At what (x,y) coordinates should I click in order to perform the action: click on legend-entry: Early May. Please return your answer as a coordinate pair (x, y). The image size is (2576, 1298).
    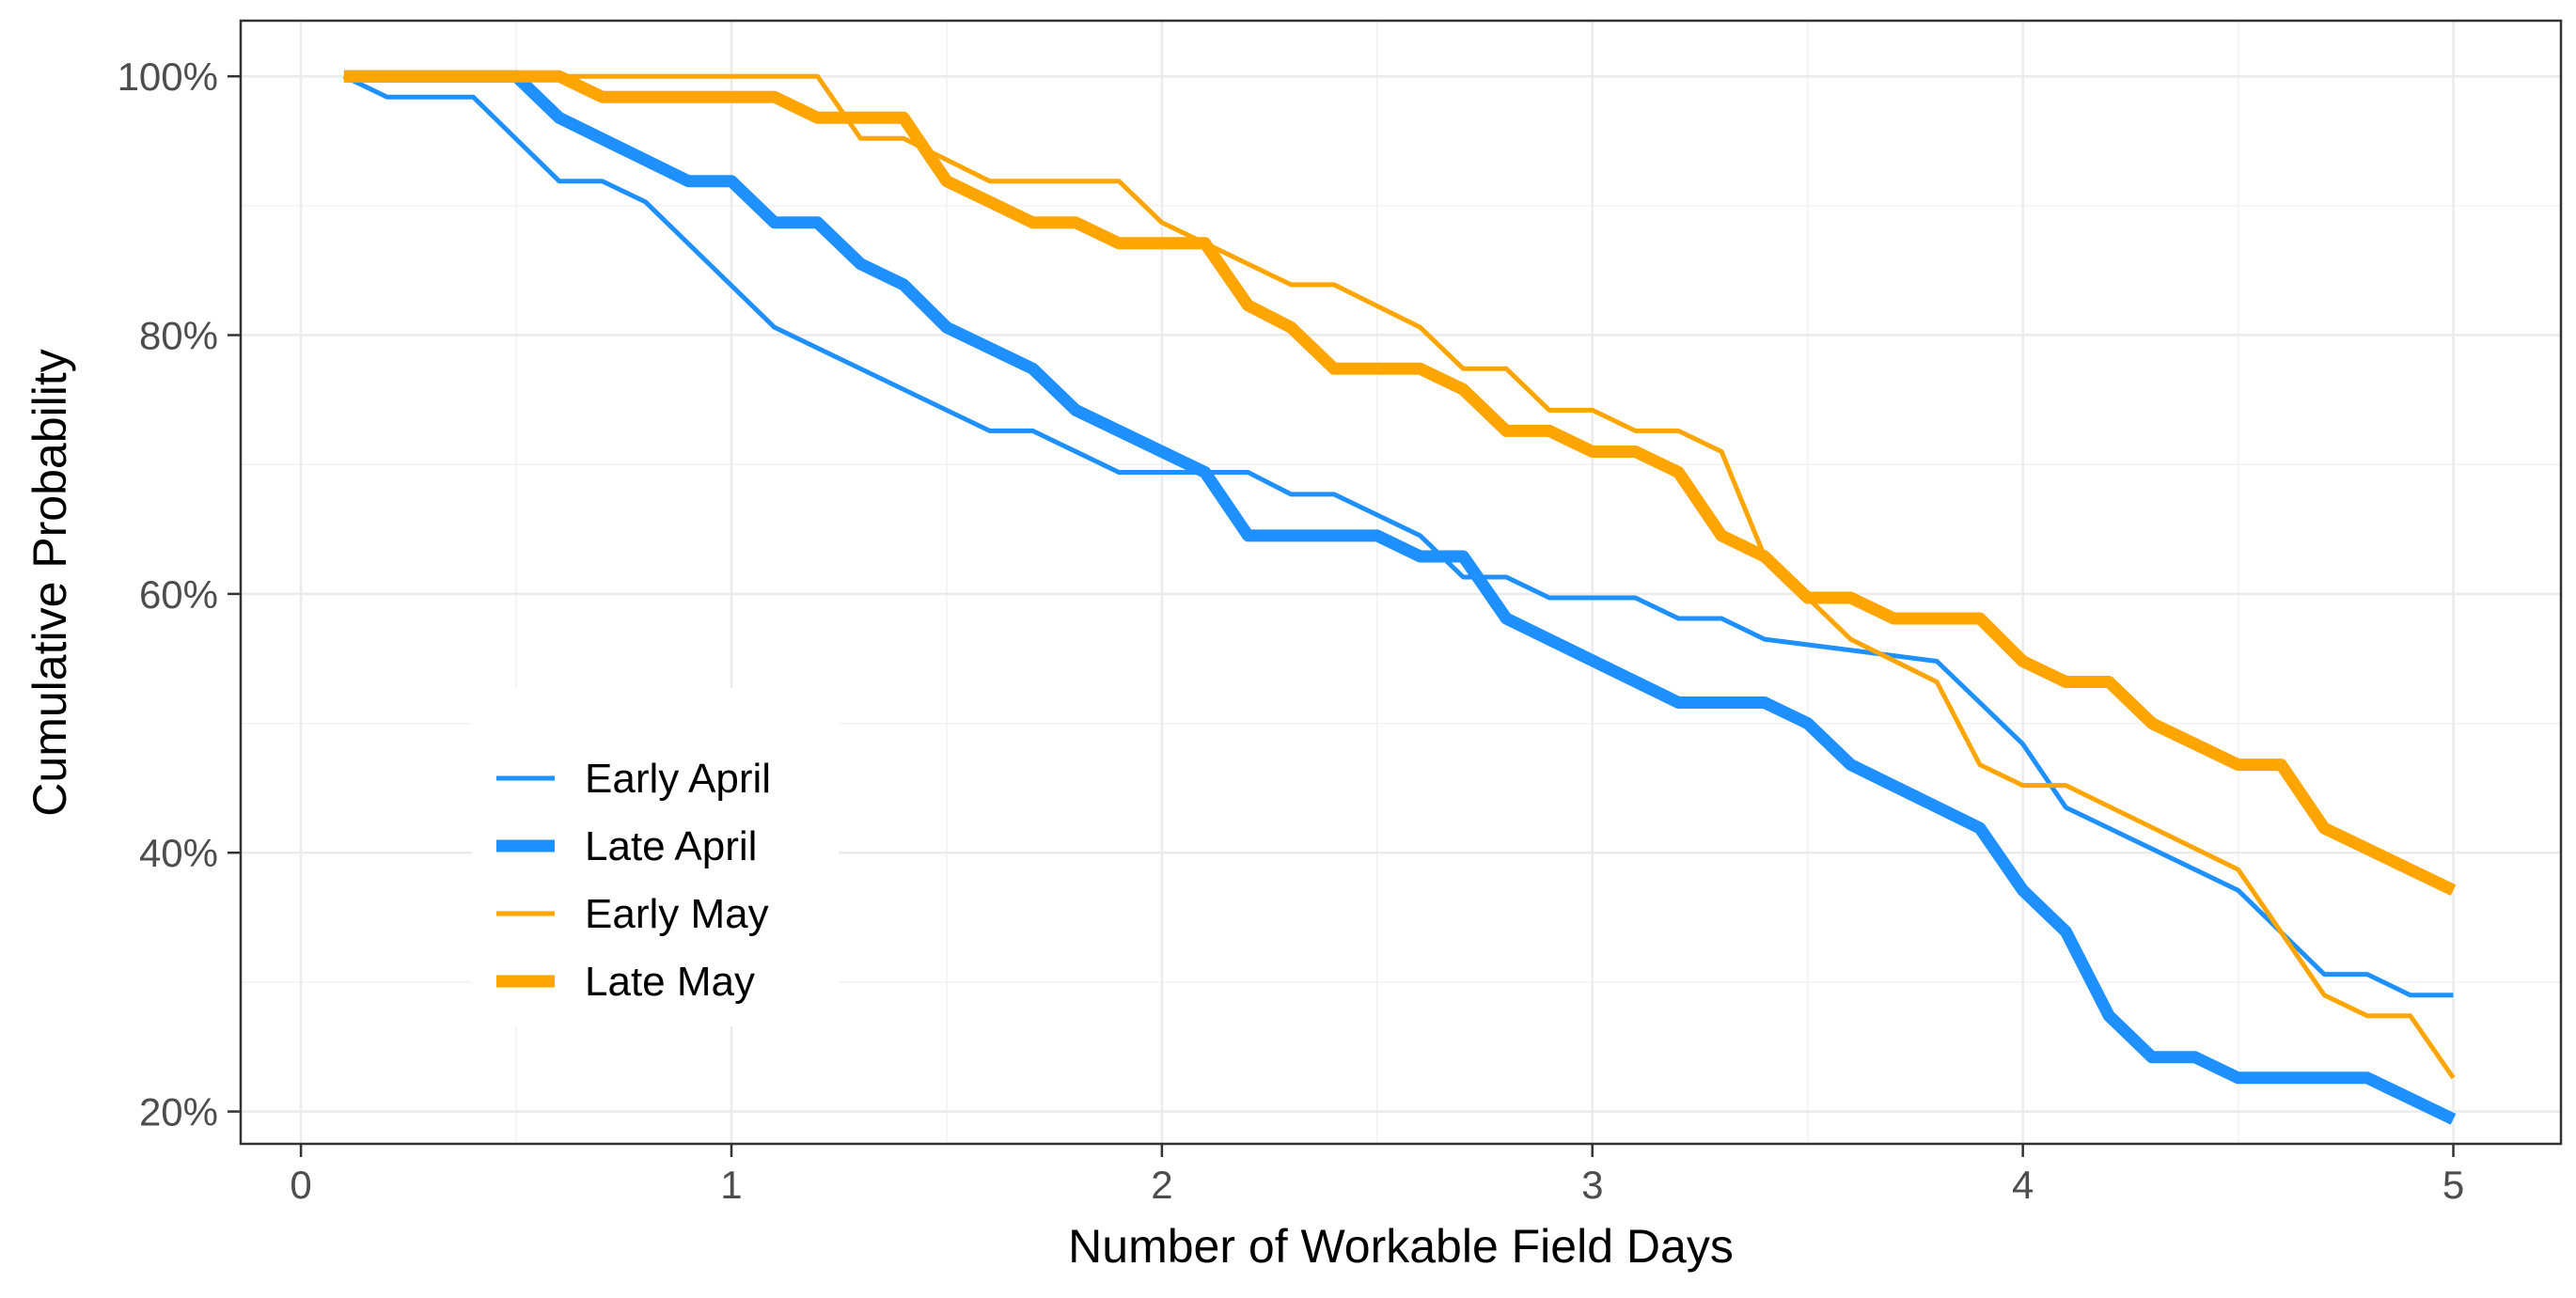
    Looking at the image, I should click on (633, 914).